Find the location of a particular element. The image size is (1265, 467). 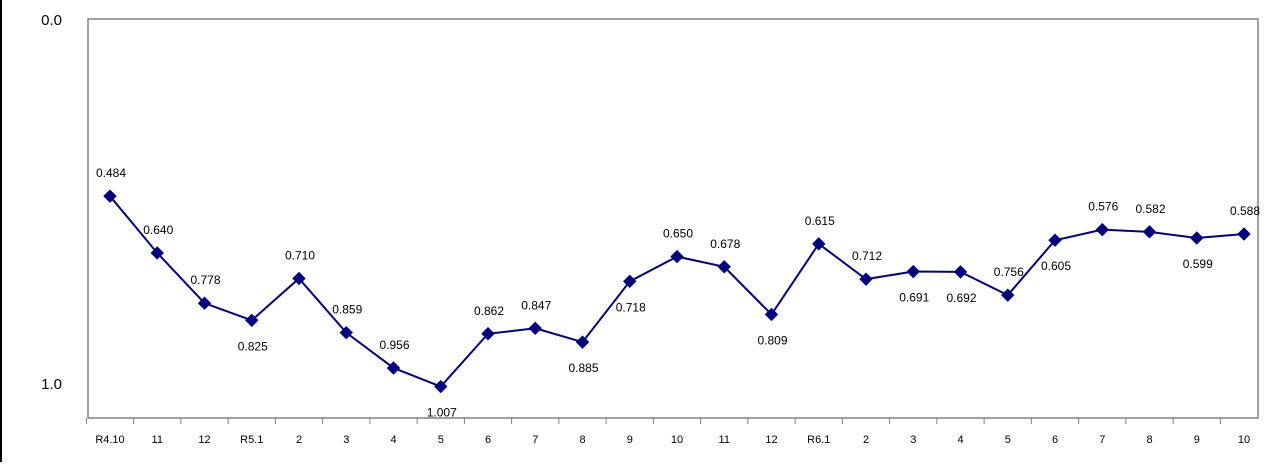

data-label: 0.718 is located at coordinates (631, 307).